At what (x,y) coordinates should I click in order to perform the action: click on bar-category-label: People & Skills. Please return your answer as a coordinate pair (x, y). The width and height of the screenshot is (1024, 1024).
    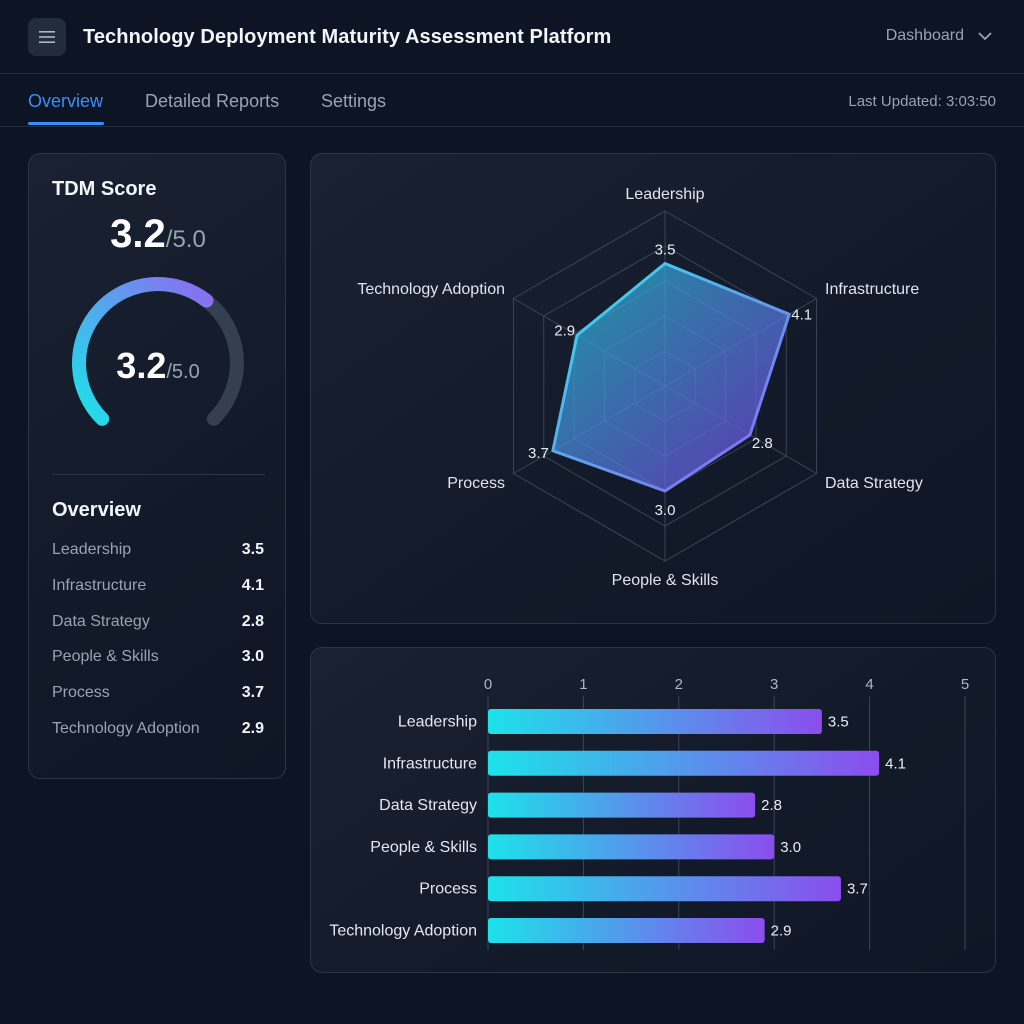
    Looking at the image, I should click on (423, 847).